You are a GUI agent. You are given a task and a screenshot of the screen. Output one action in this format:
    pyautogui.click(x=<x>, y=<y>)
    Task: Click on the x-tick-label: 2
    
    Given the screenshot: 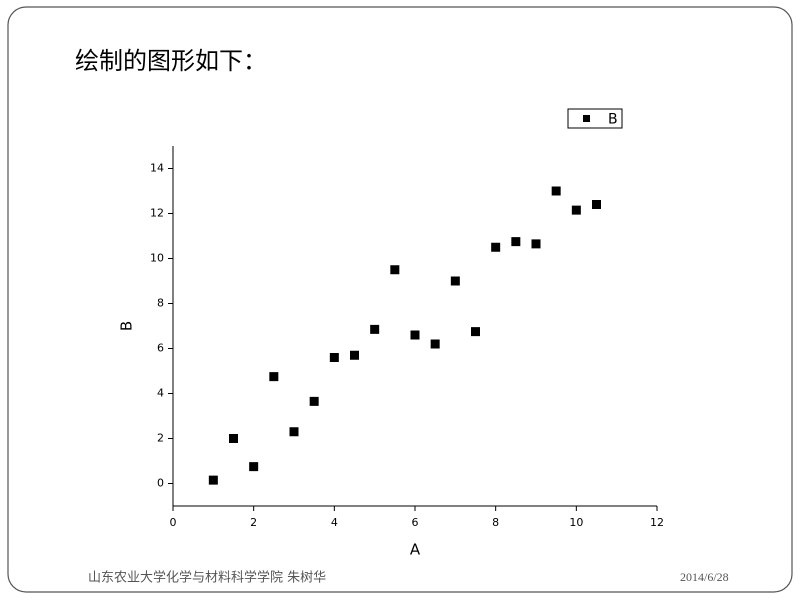 What is the action you would take?
    pyautogui.click(x=253, y=522)
    